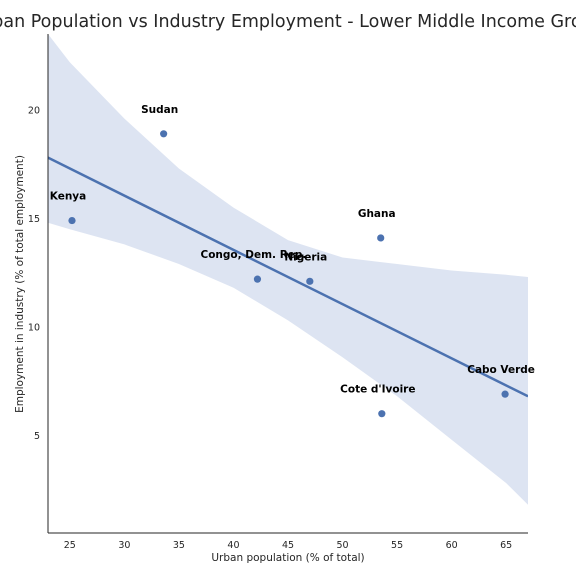 Image resolution: width=576 pixels, height=576 pixels. What do you see at coordinates (233, 545) in the screenshot?
I see `x-tick-label: 40` at bounding box center [233, 545].